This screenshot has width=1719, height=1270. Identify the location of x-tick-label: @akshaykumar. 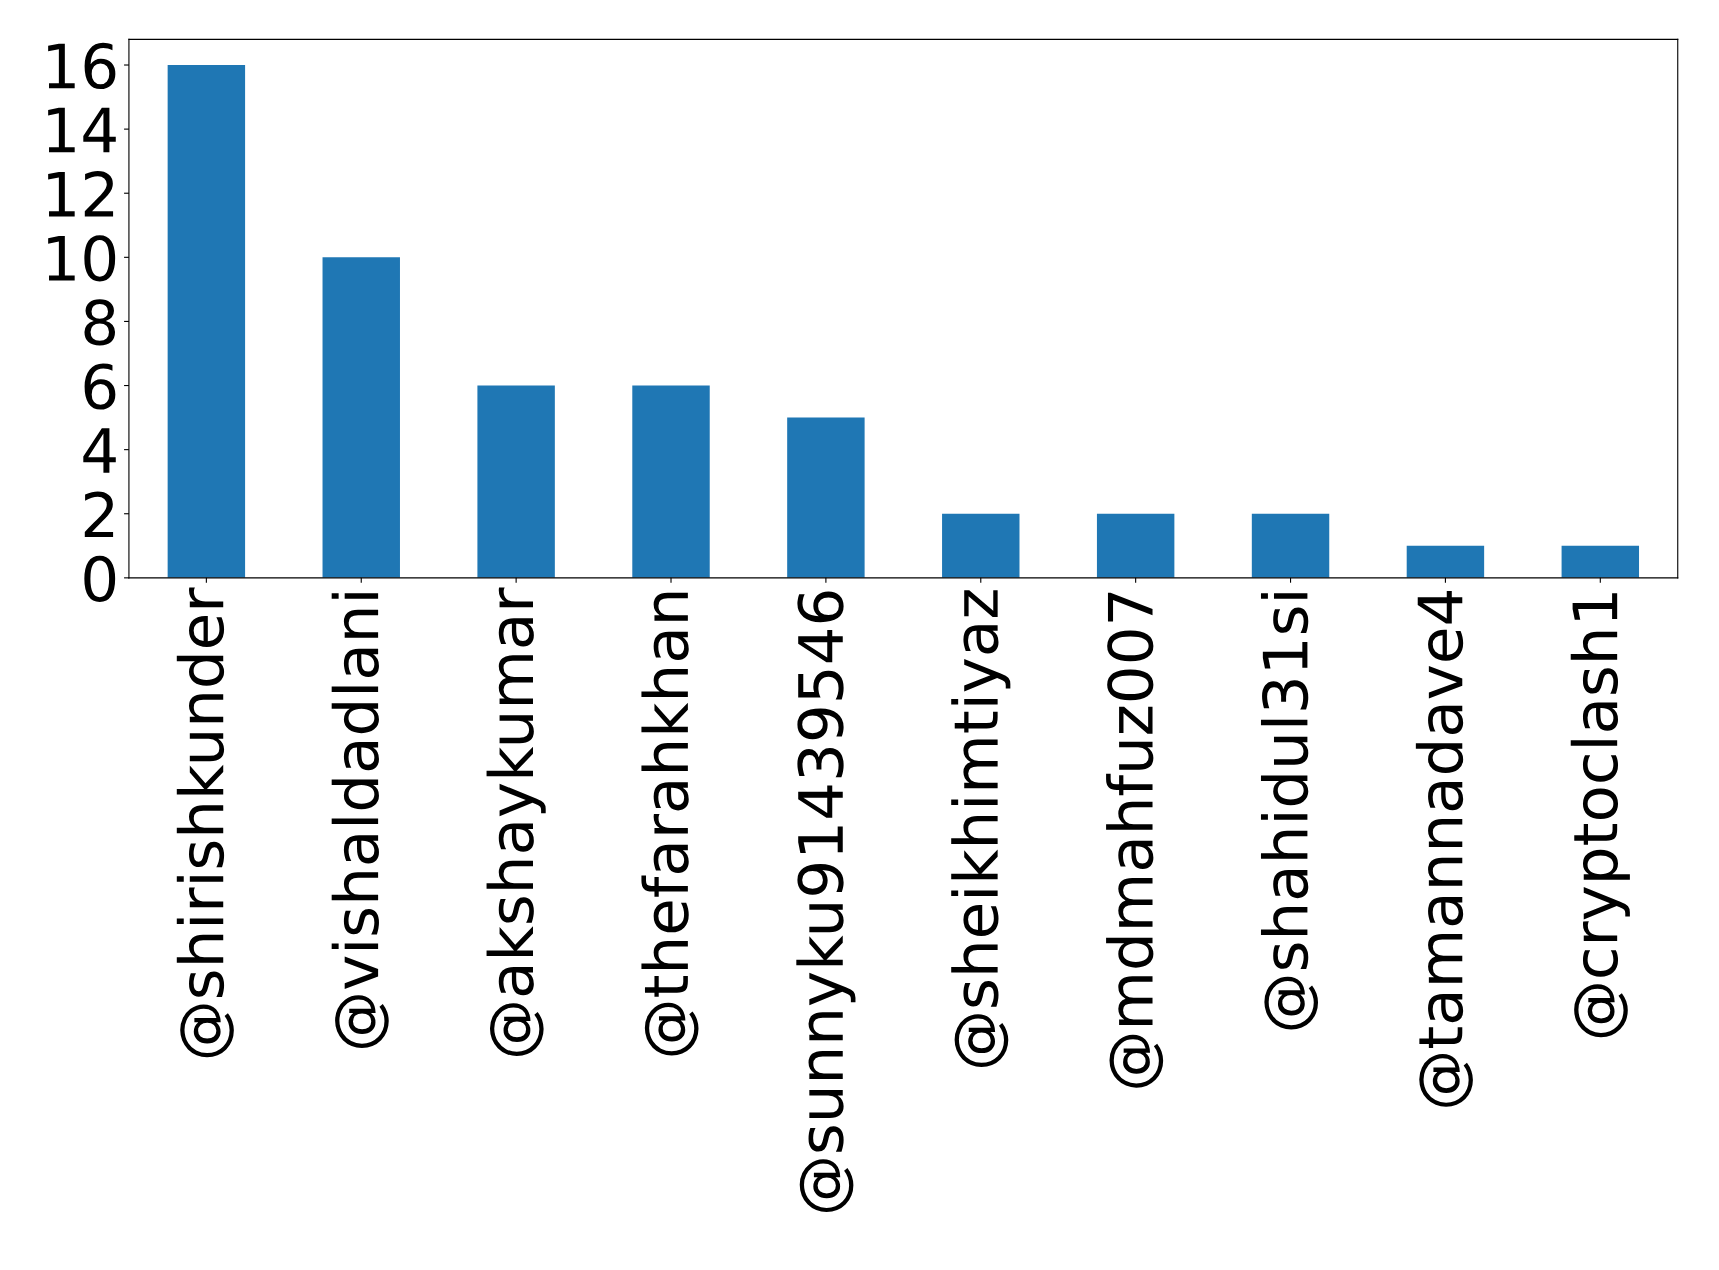
(516, 821).